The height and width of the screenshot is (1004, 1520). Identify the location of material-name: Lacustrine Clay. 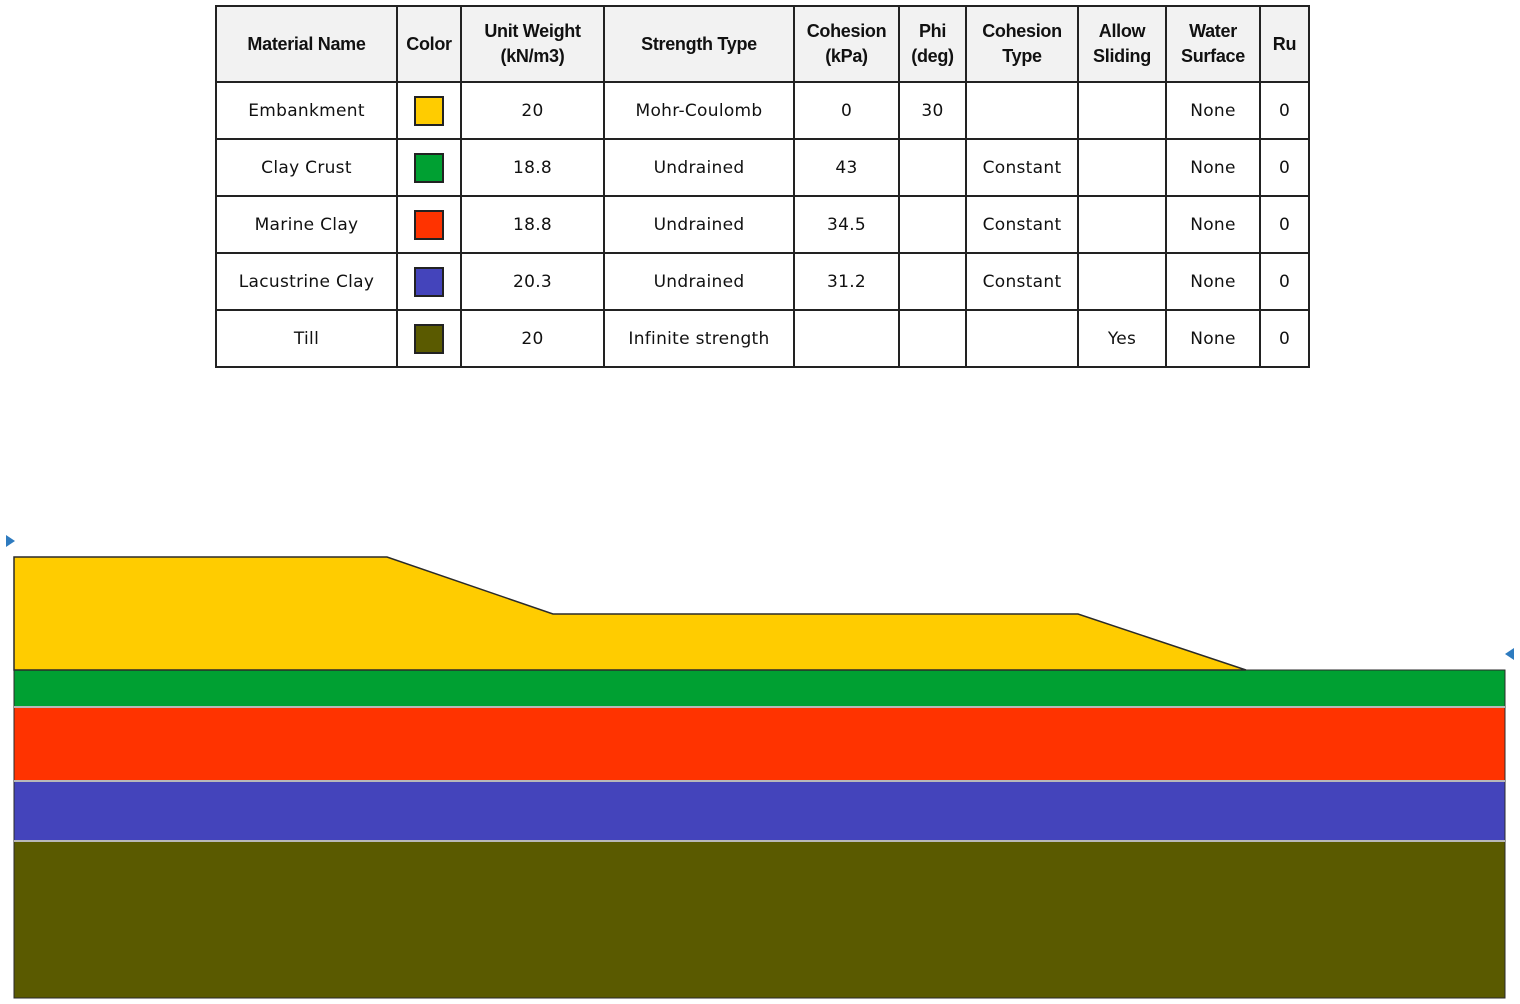
(306, 281).